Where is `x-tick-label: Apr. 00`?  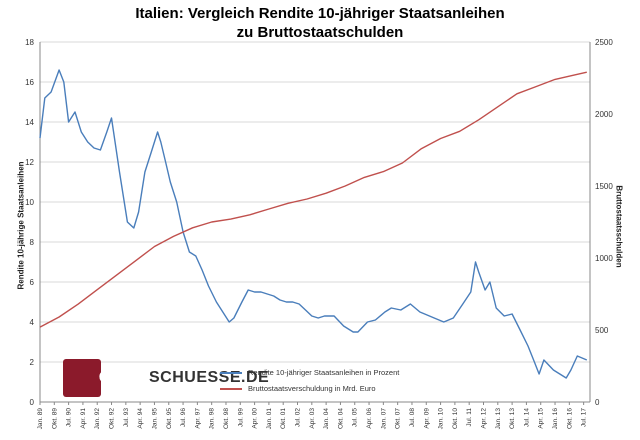 x-tick-label: Apr. 00 is located at coordinates (255, 418).